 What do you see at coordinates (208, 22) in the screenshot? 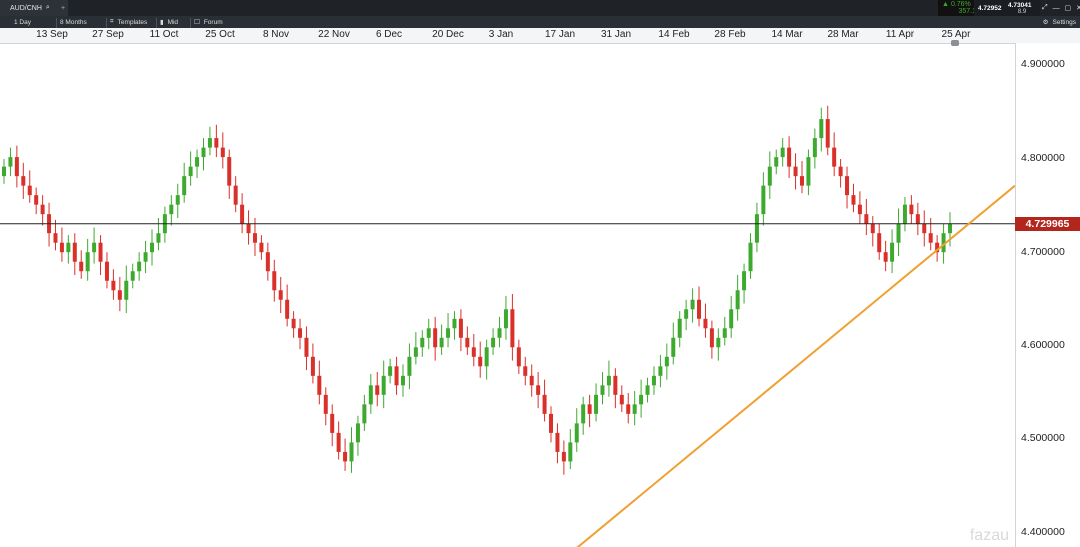
I see `forum-button: ☐ Forum` at bounding box center [208, 22].